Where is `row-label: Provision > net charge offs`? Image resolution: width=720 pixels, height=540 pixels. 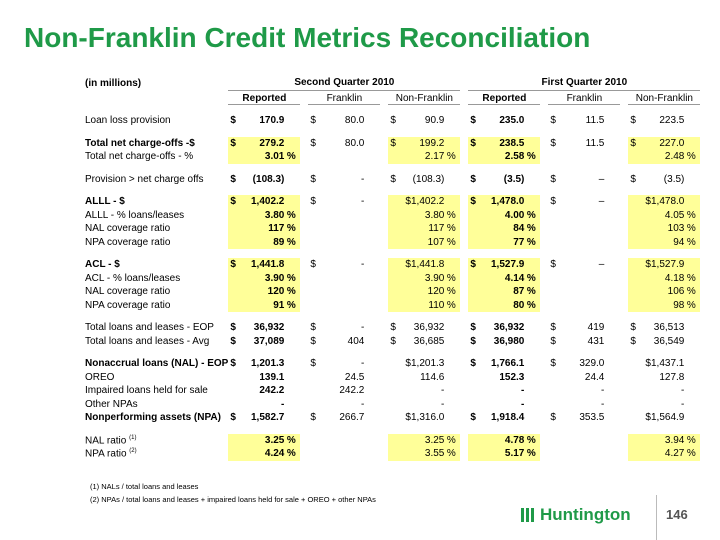
row-label: Provision > net charge offs is located at coordinates (156, 180).